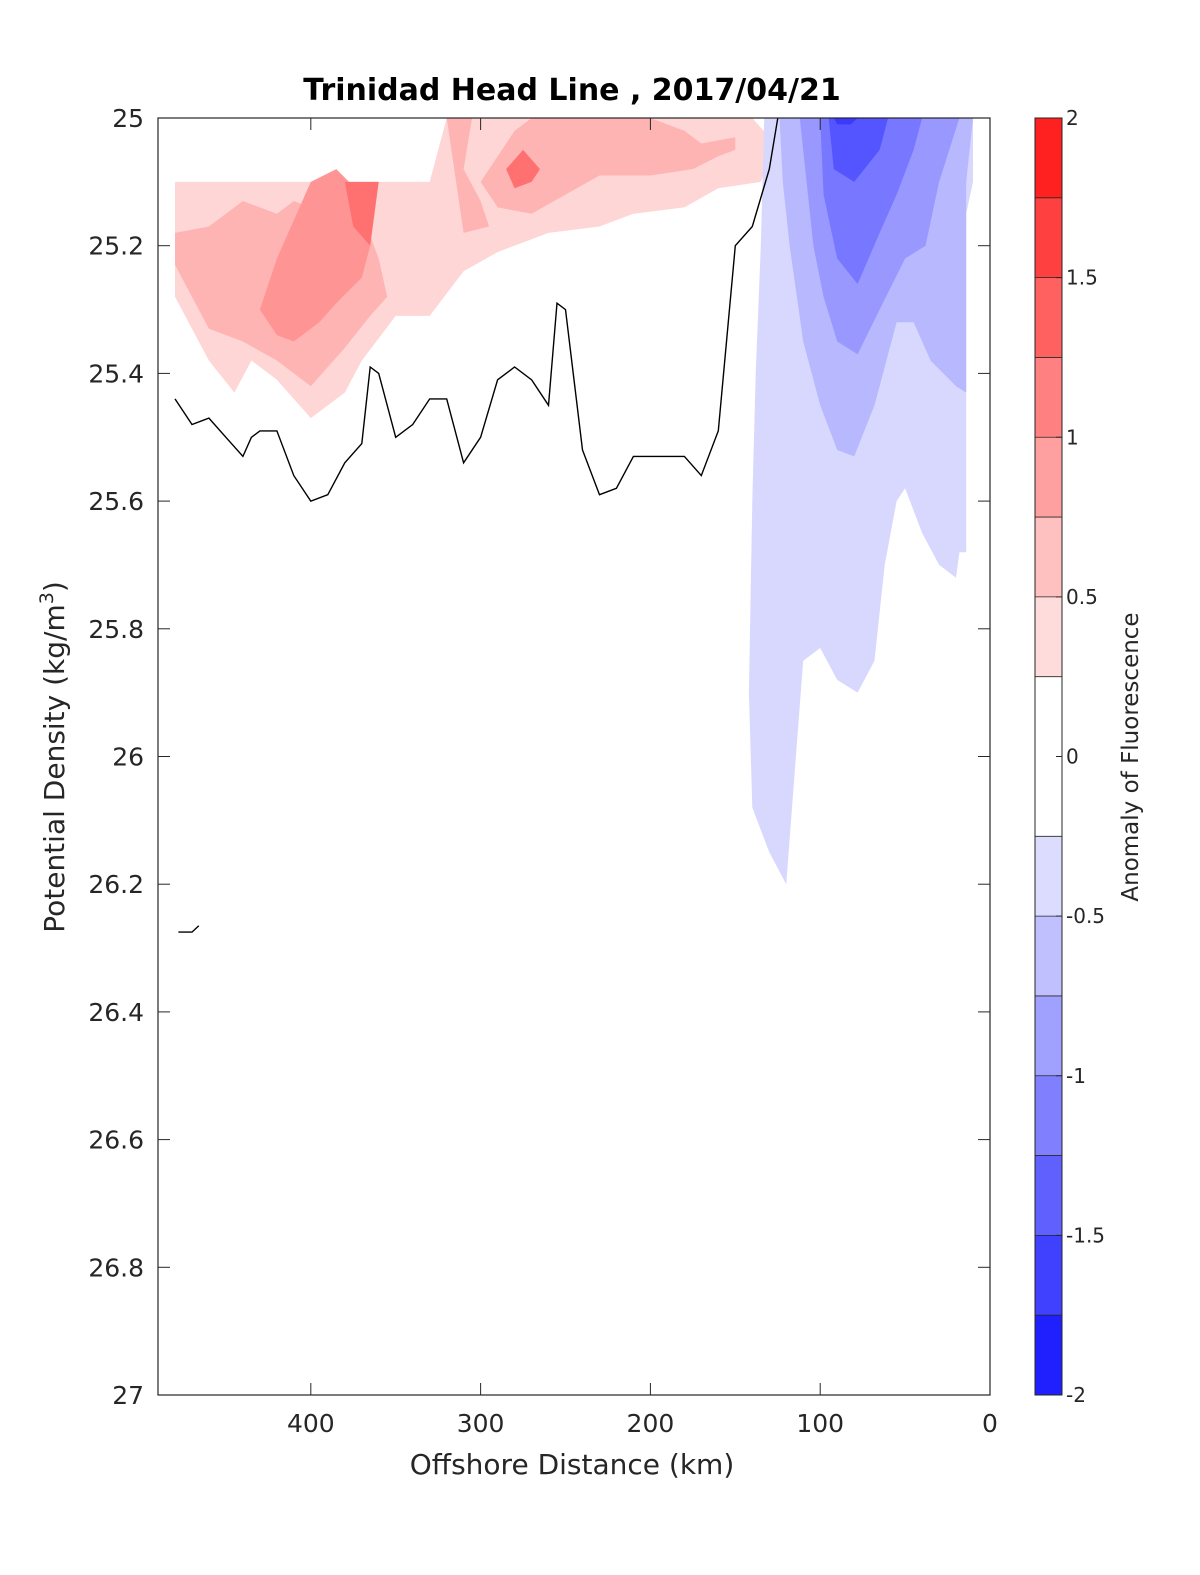 This screenshot has height=1575, width=1200. Describe the element at coordinates (1082, 278) in the screenshot. I see `colorbar-tick-label: 1.5` at that location.